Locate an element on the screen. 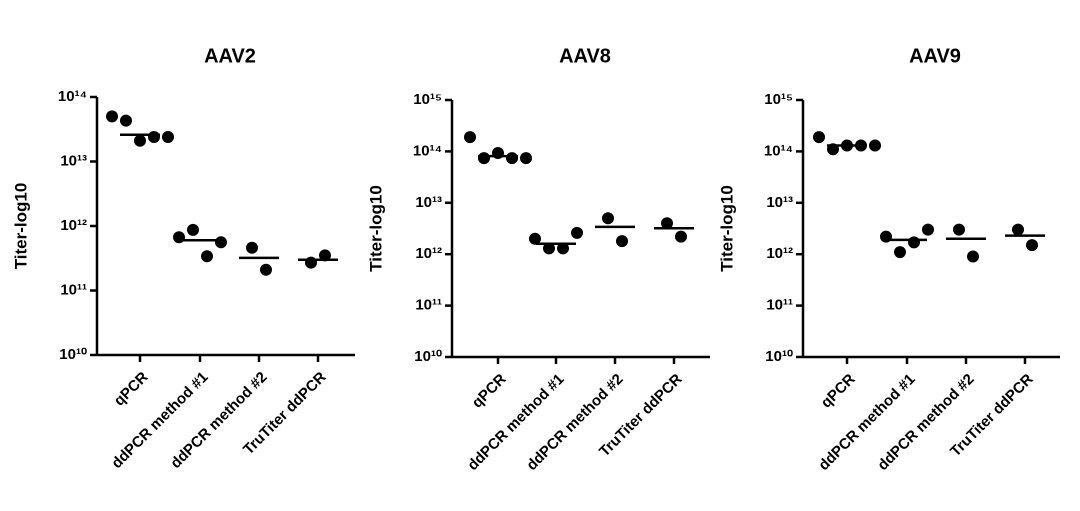 This screenshot has width=1080, height=511. chart-title: AAV2 is located at coordinates (230, 56).